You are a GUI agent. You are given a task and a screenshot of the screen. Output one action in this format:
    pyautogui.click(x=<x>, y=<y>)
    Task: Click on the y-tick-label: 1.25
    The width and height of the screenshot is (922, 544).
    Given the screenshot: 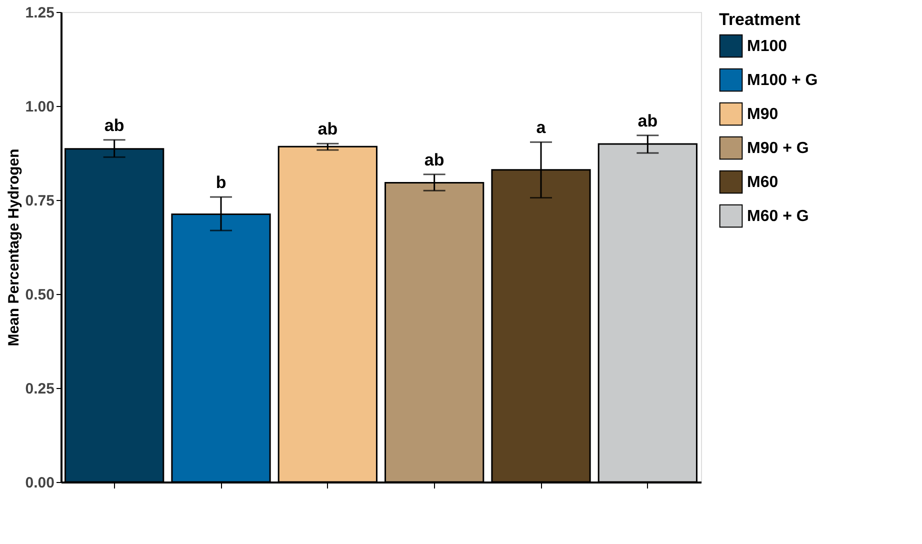 What is the action you would take?
    pyautogui.click(x=39, y=13)
    